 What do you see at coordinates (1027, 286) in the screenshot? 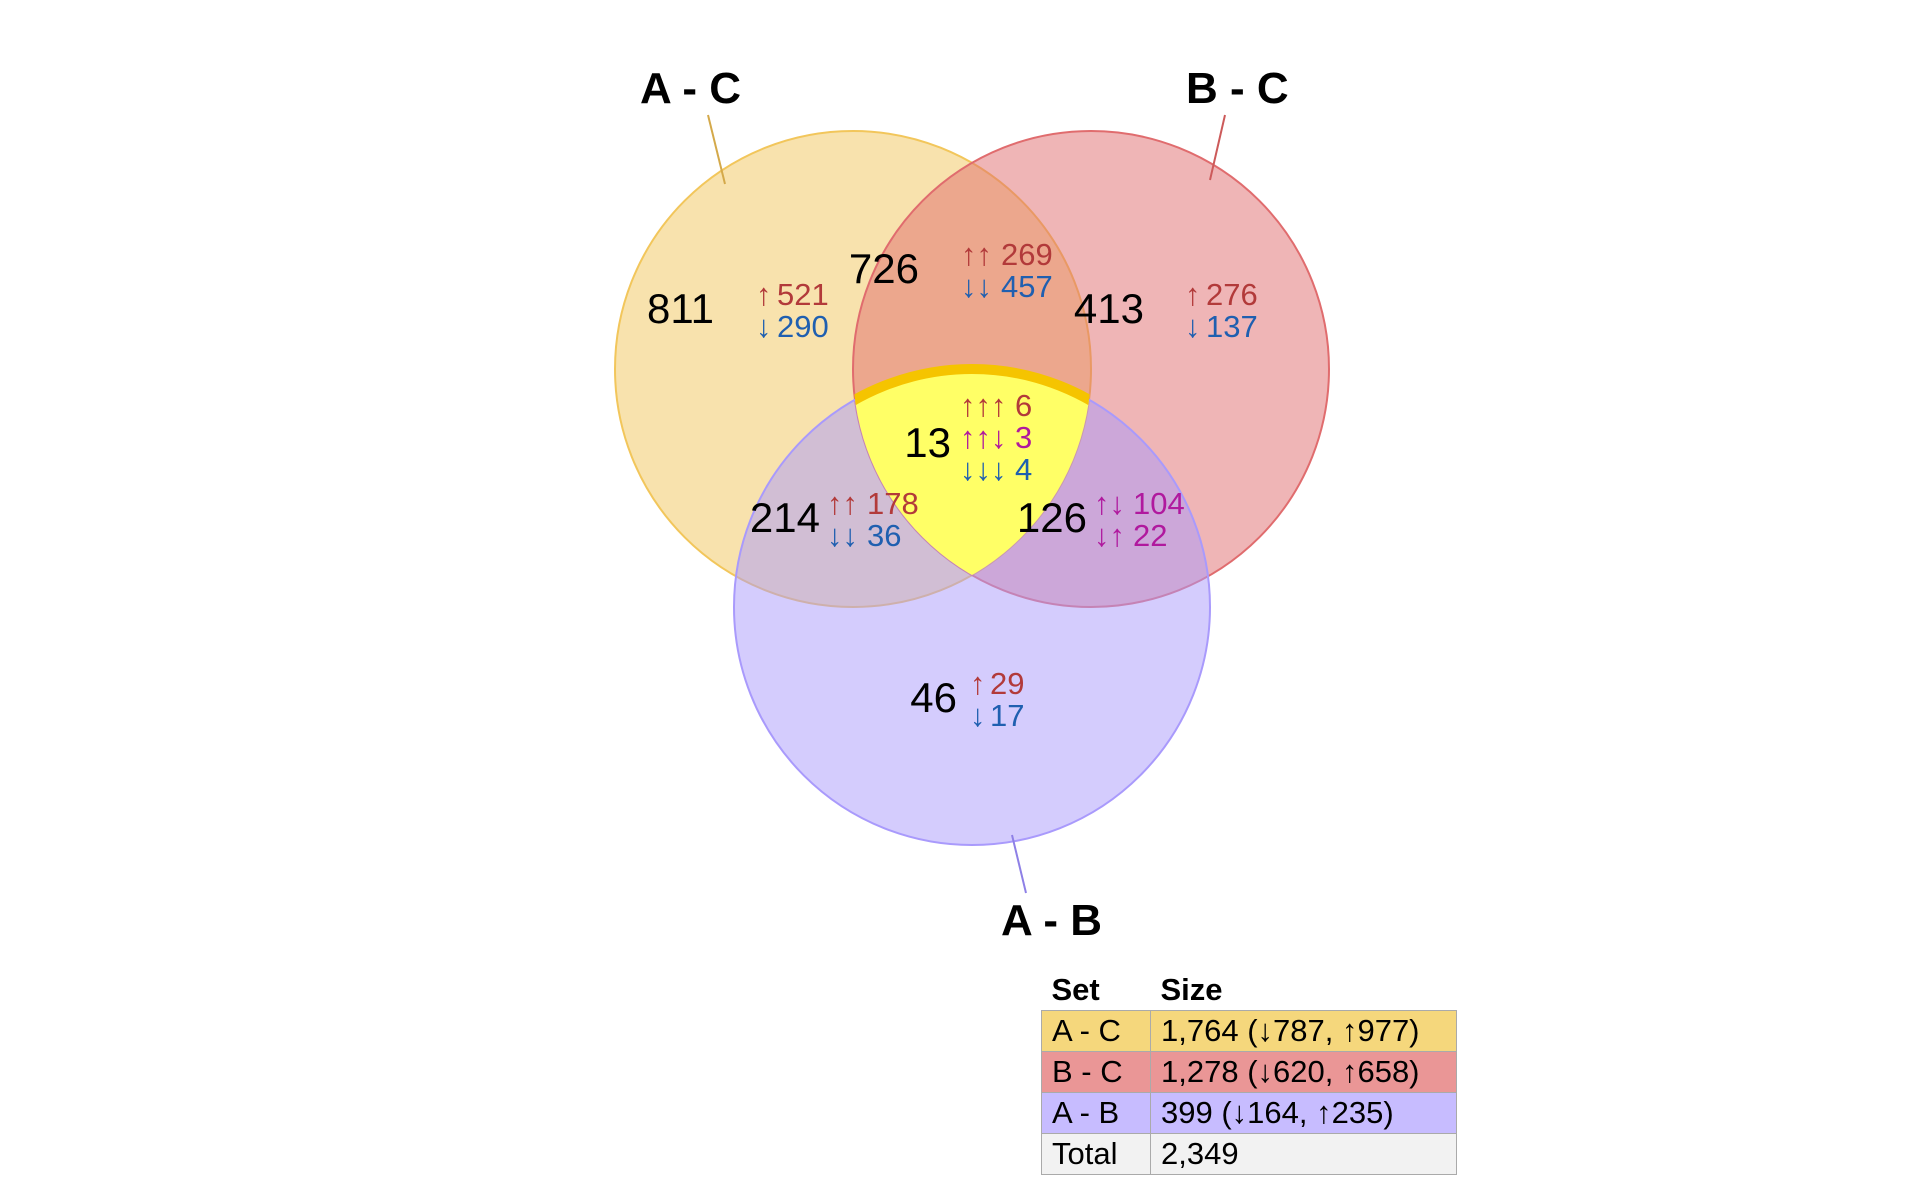
I see `region-value: 457` at bounding box center [1027, 286].